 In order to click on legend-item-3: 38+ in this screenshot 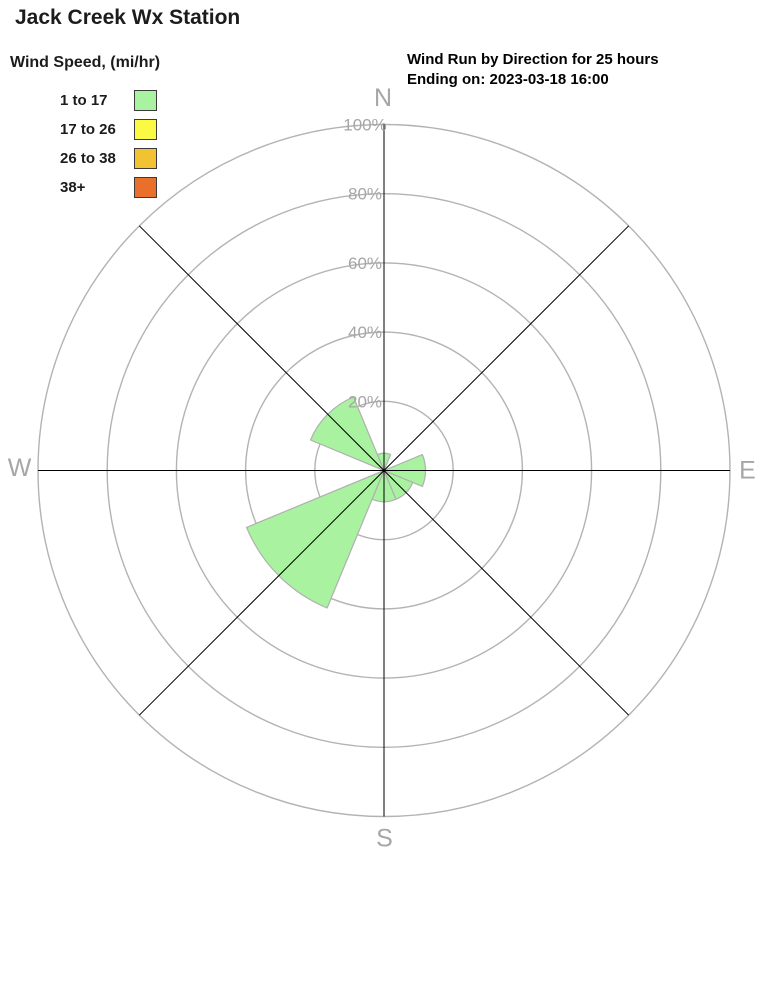, I will do `click(108, 187)`.